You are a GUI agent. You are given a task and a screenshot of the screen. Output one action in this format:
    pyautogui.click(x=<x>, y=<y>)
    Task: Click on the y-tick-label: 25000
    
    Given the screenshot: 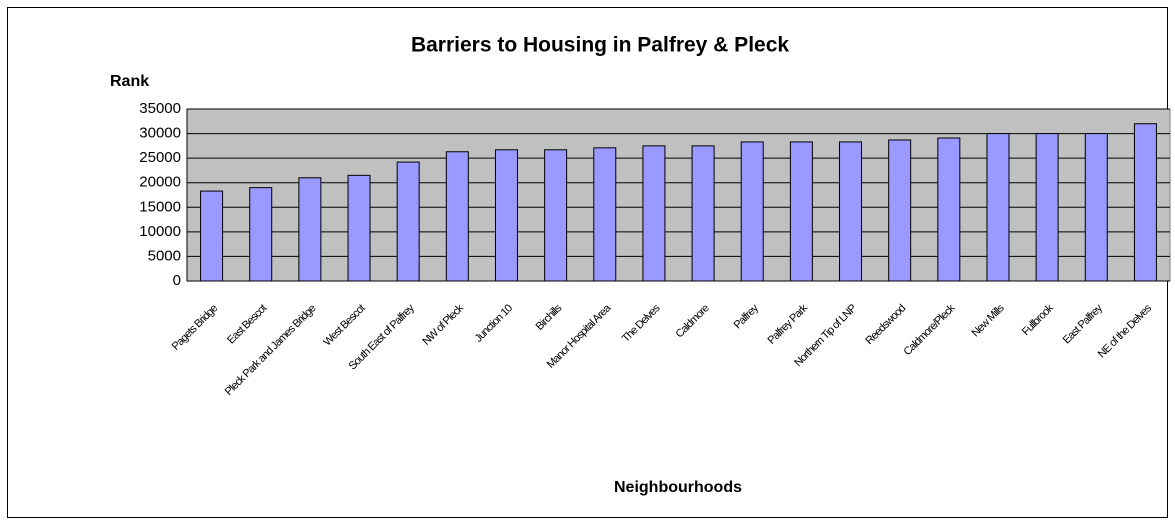 What is the action you would take?
    pyautogui.click(x=160, y=157)
    